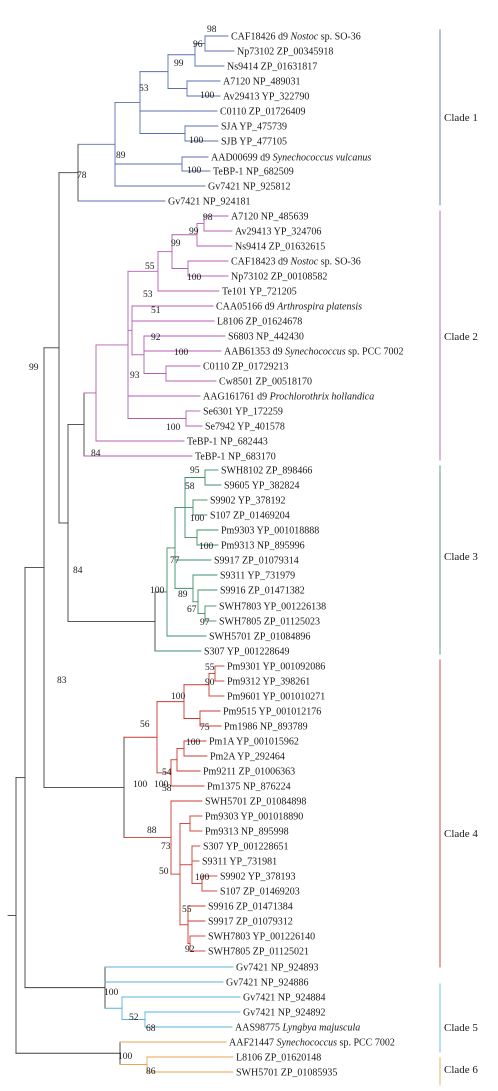 Image resolution: width=498 pixels, height=1091 pixels. Describe the element at coordinates (250, 907) in the screenshot. I see `taxon-label: S9916 ZP_01471384` at that location.